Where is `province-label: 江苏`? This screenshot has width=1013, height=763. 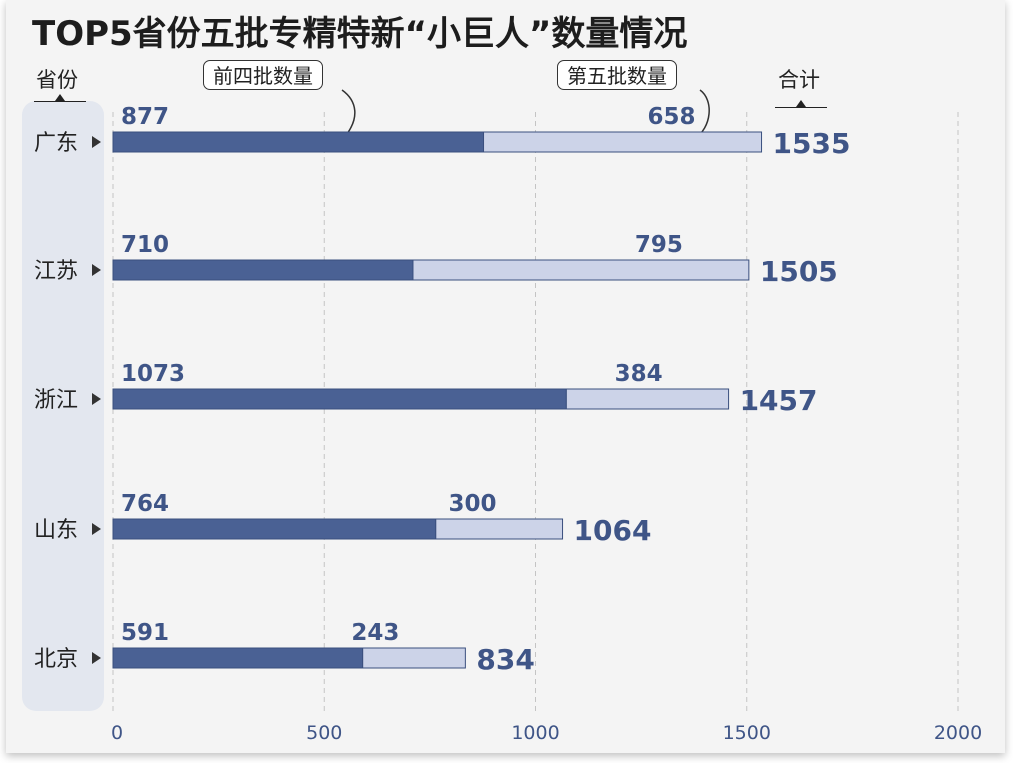 province-label: 江苏 is located at coordinates (56, 271).